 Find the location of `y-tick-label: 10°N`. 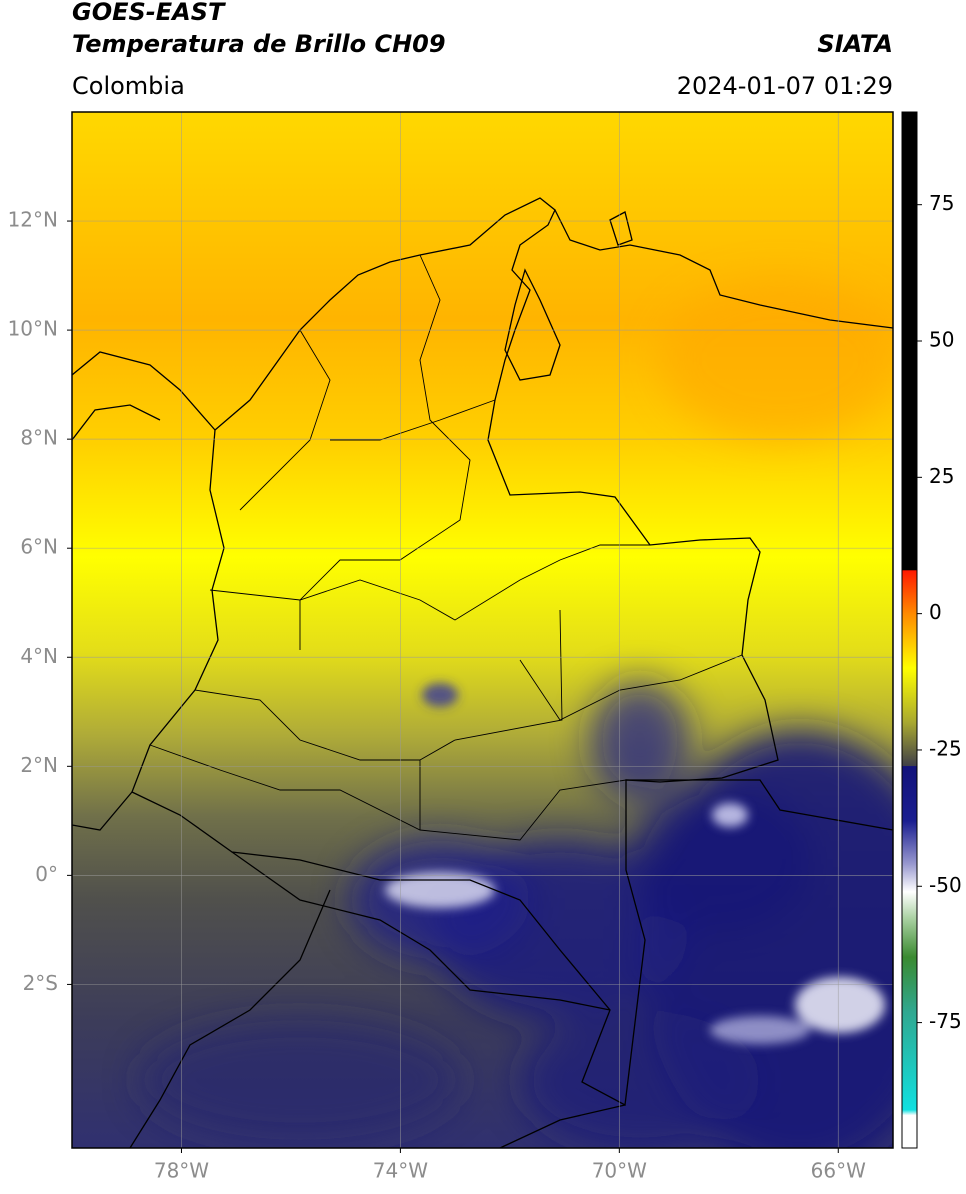

y-tick-label: 10°N is located at coordinates (33, 329).